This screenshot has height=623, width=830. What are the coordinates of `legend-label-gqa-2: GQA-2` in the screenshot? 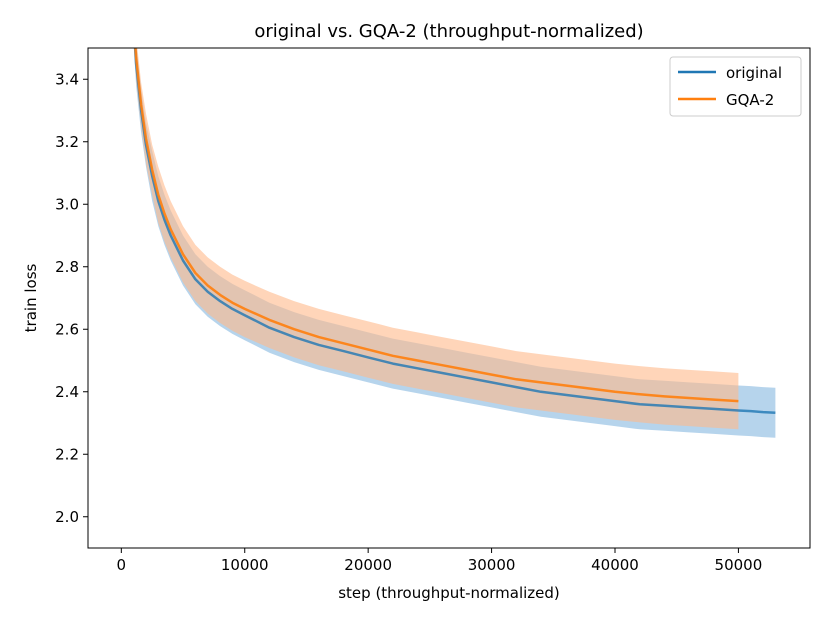 It's located at (750, 100).